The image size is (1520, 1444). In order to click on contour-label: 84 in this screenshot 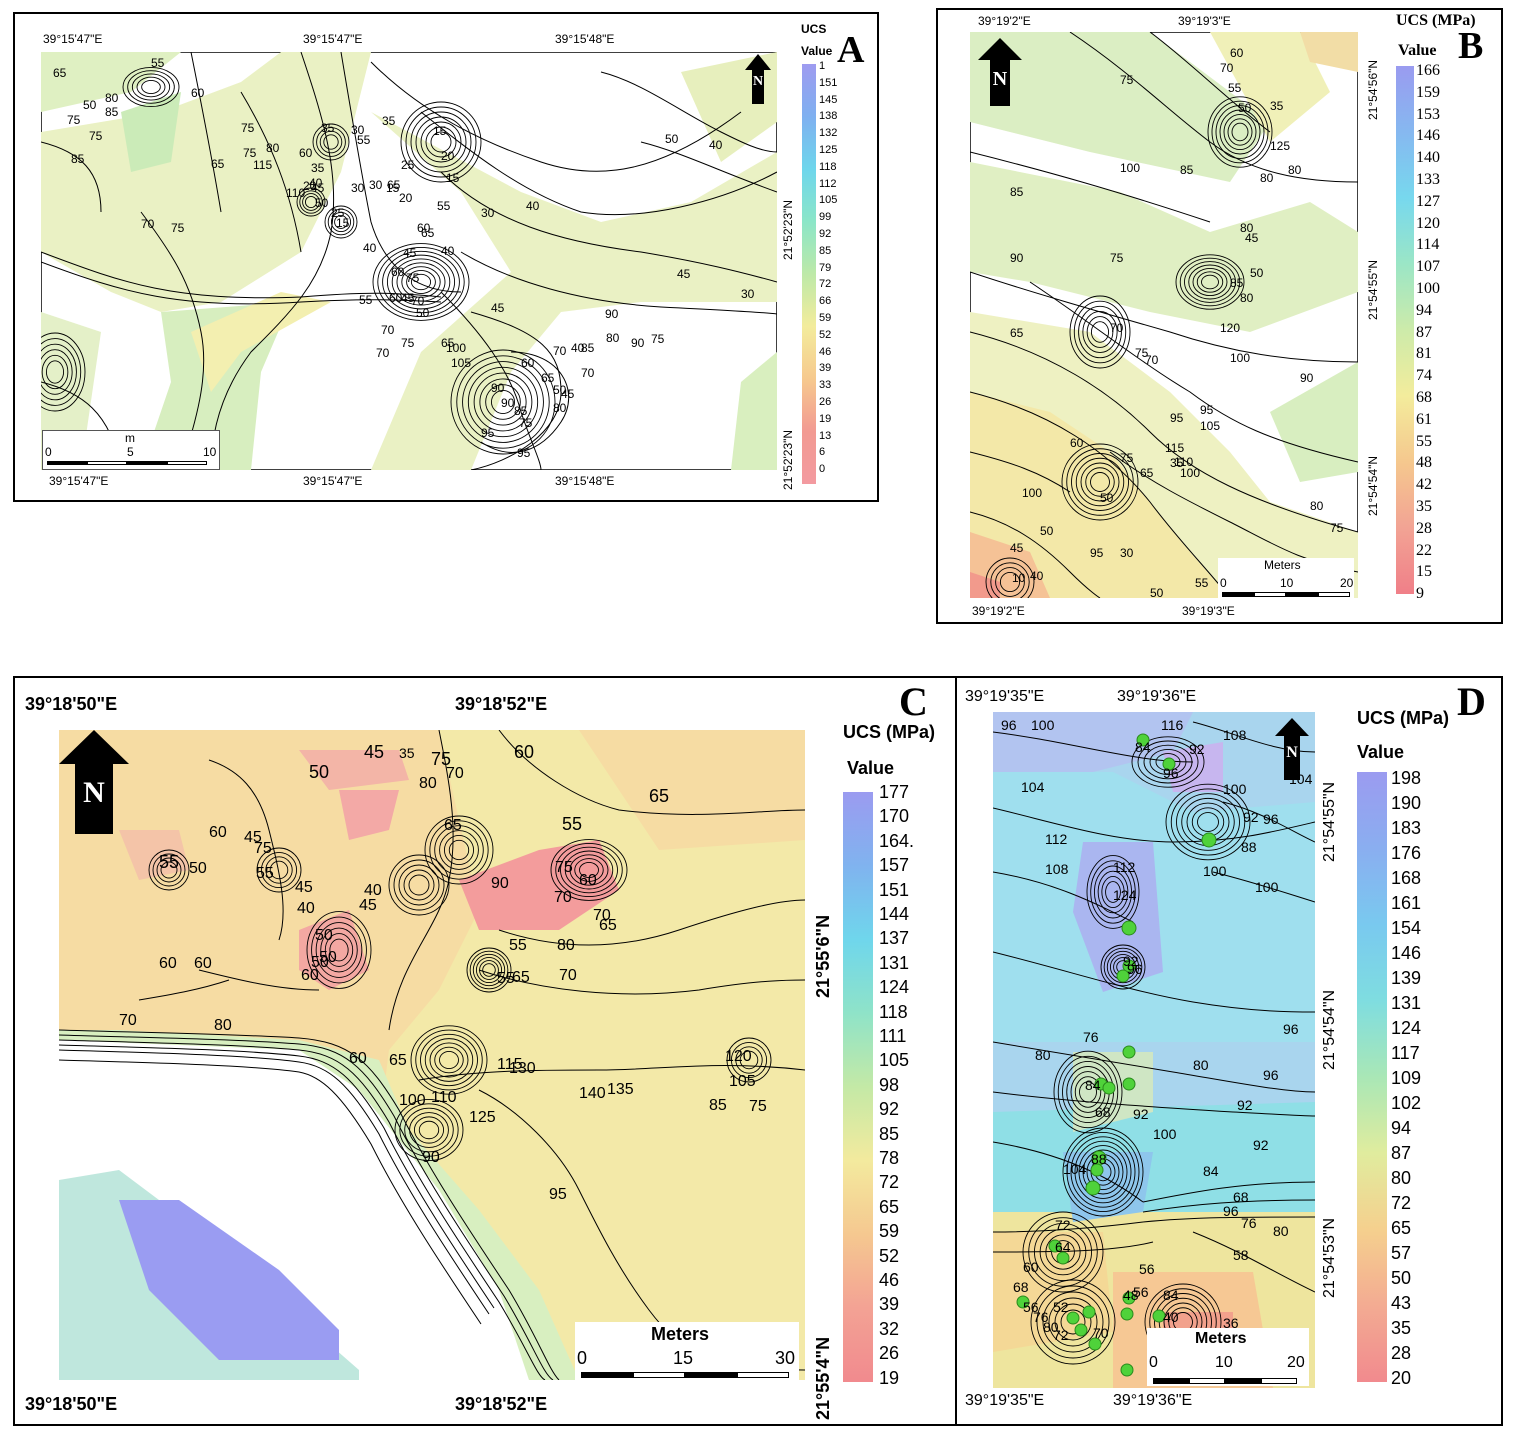, I will do `click(1171, 1295)`.